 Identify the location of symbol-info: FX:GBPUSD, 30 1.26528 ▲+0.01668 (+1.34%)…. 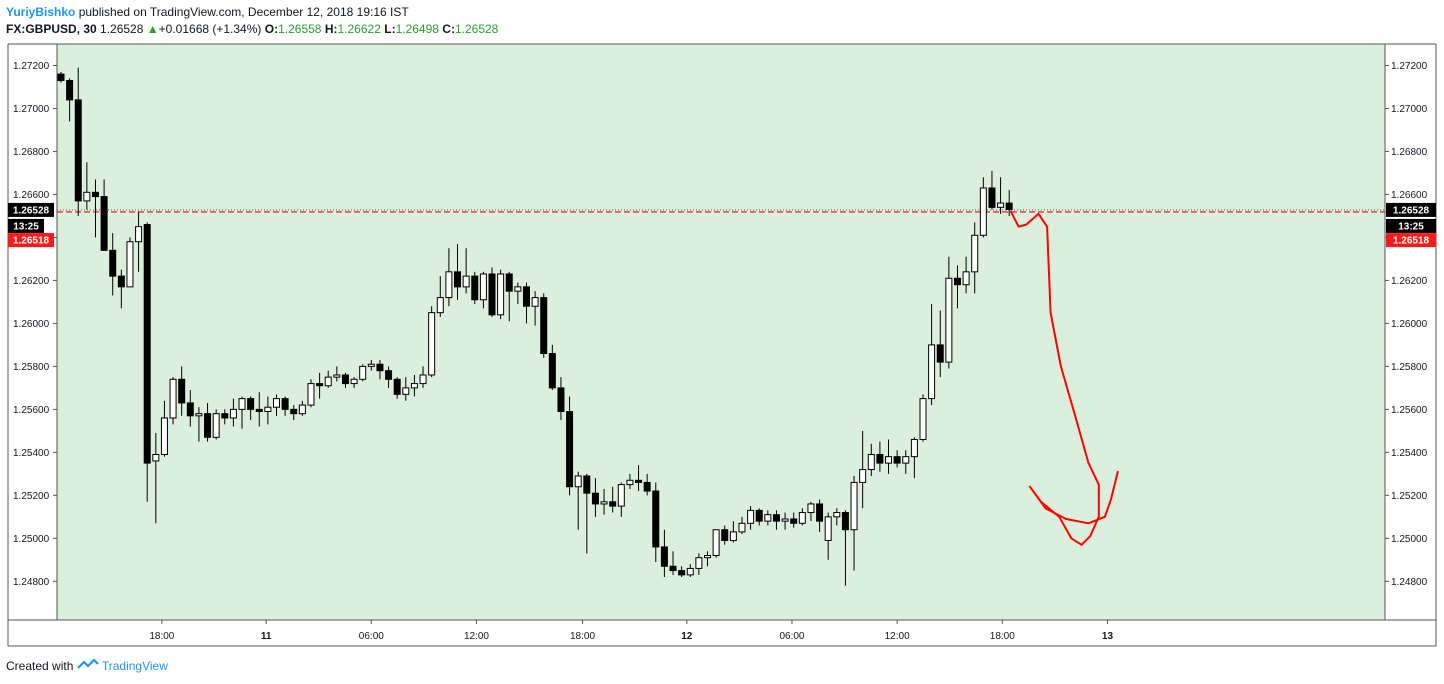
(252, 29).